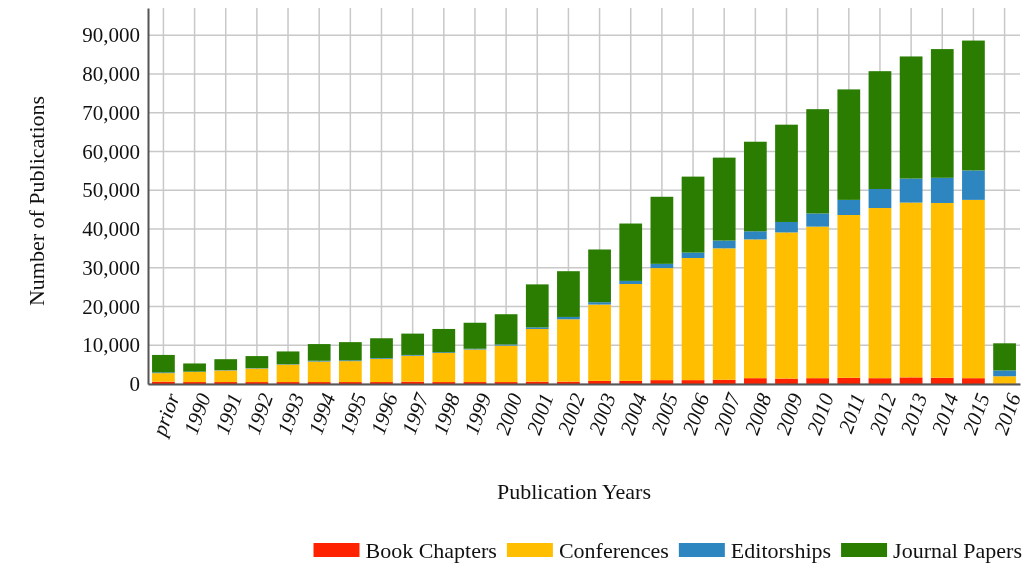 The image size is (1032, 574). Describe the element at coordinates (134, 384) in the screenshot. I see `y-tick-label: 0` at that location.